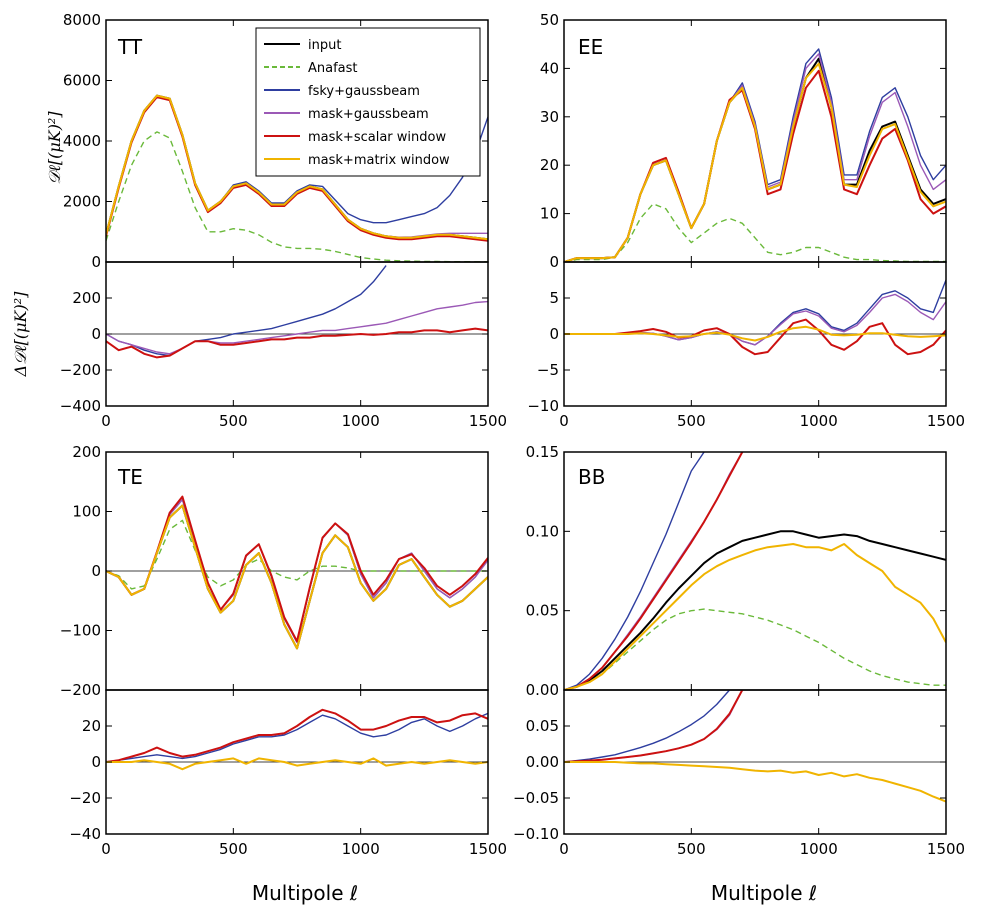 The height and width of the screenshot is (909, 982). Describe the element at coordinates (130, 477) in the screenshot. I see `panel-title: TE` at that location.